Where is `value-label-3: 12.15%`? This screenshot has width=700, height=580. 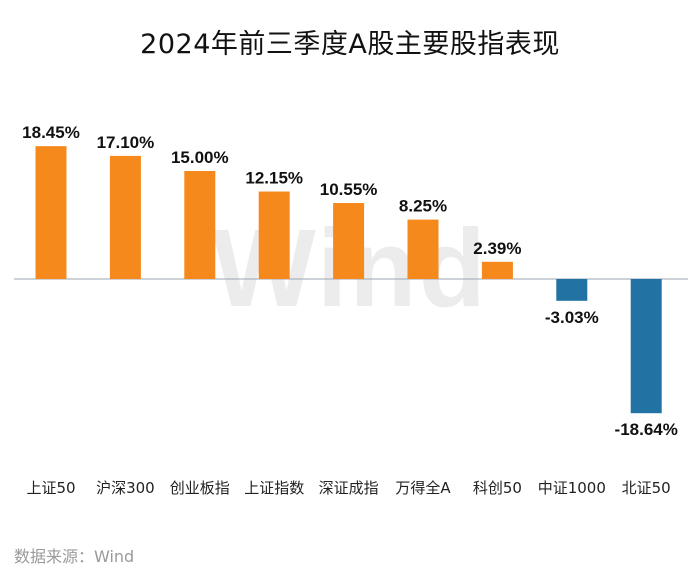
value-label-3: 12.15% is located at coordinates (274, 178).